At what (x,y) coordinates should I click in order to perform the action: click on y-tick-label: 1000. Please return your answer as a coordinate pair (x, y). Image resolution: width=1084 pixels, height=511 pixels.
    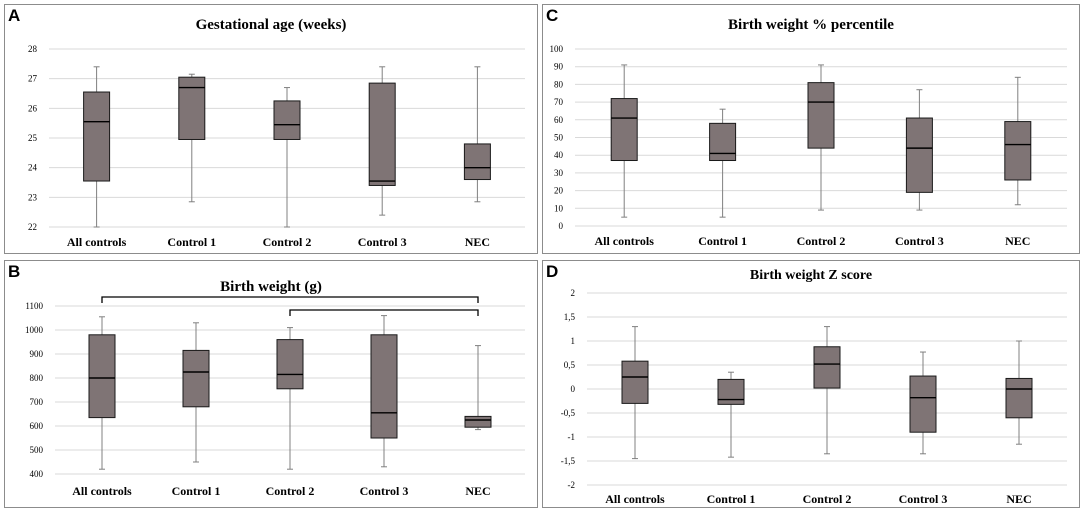
    Looking at the image, I should click on (34, 330).